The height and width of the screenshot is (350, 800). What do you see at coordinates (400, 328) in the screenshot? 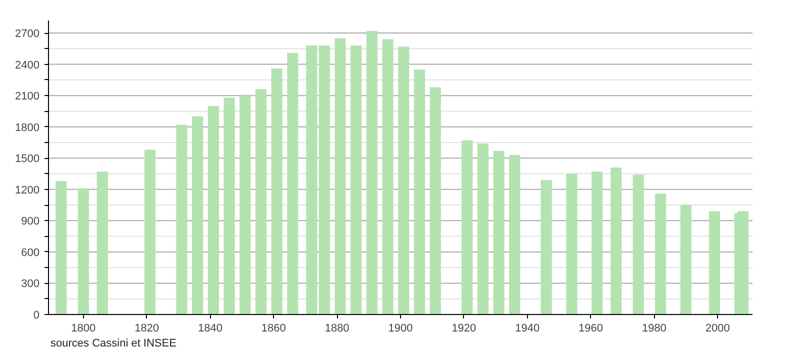
I see `x-tick-label: 1900` at bounding box center [400, 328].